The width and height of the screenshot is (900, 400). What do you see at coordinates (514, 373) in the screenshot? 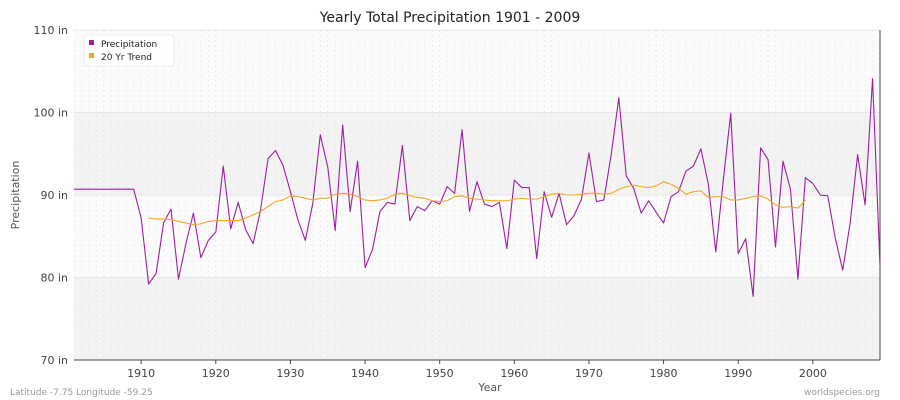
I see `x-tick-label: 1960` at bounding box center [514, 373].